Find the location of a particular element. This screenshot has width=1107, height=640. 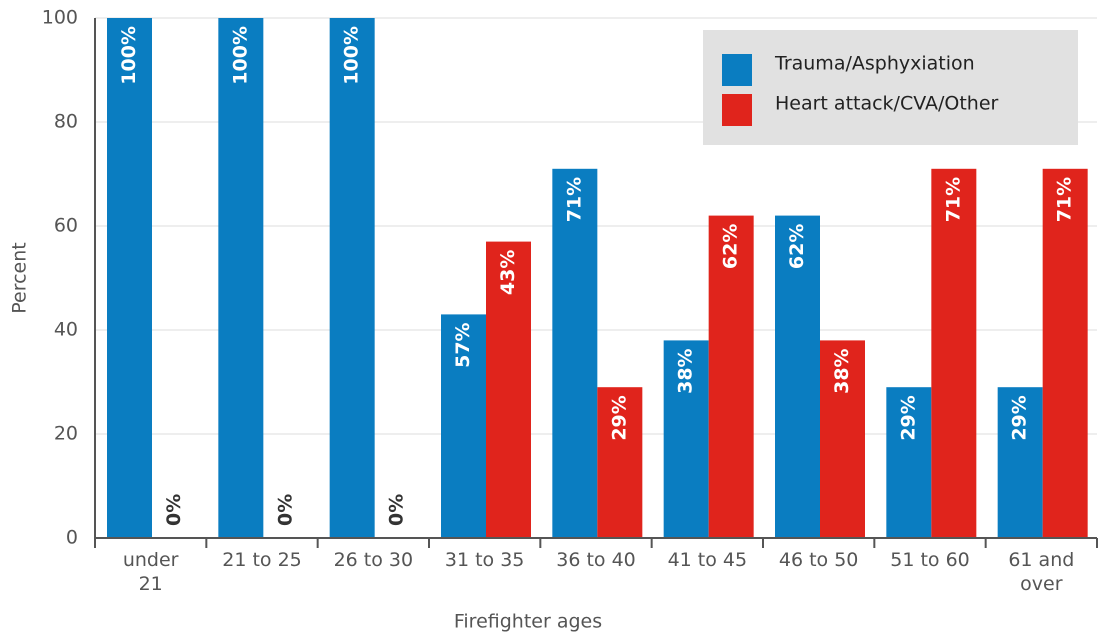

y-tick-label: 40 is located at coordinates (66, 330).